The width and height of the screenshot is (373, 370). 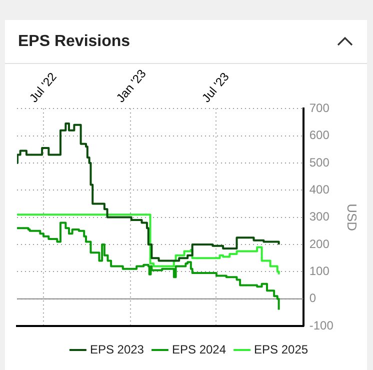 What do you see at coordinates (312, 298) in the screenshot?
I see `y-tick-label: 0` at bounding box center [312, 298].